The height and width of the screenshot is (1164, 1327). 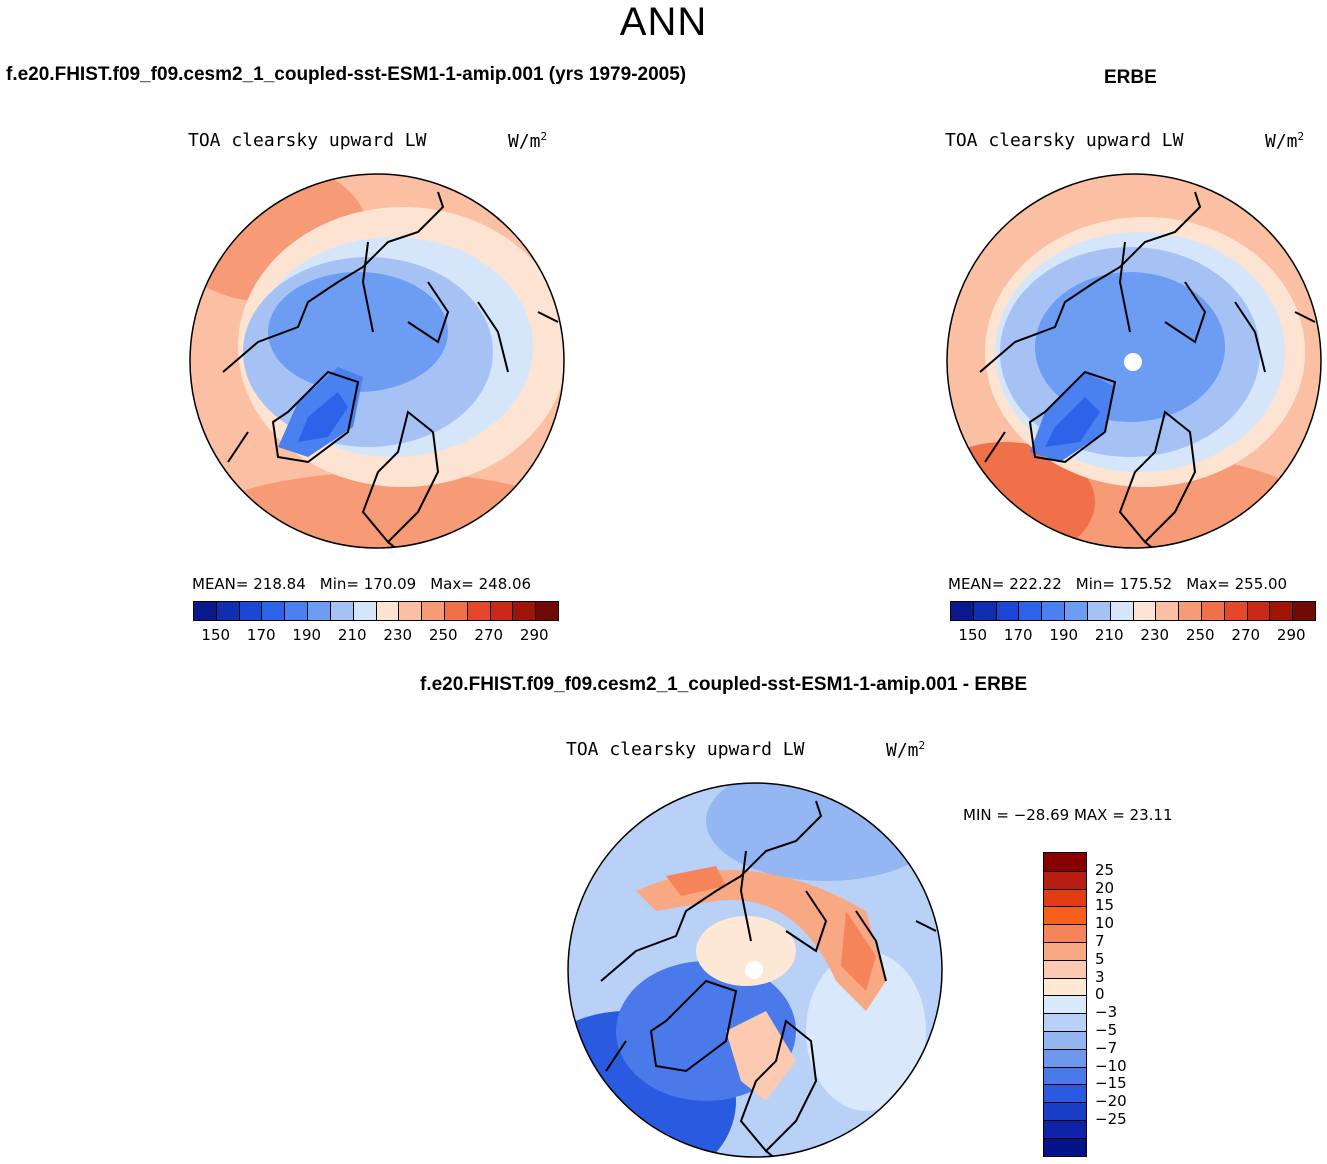 What do you see at coordinates (1106, 1047) in the screenshot?
I see `panel3-colorbar-tick-label: −7` at bounding box center [1106, 1047].